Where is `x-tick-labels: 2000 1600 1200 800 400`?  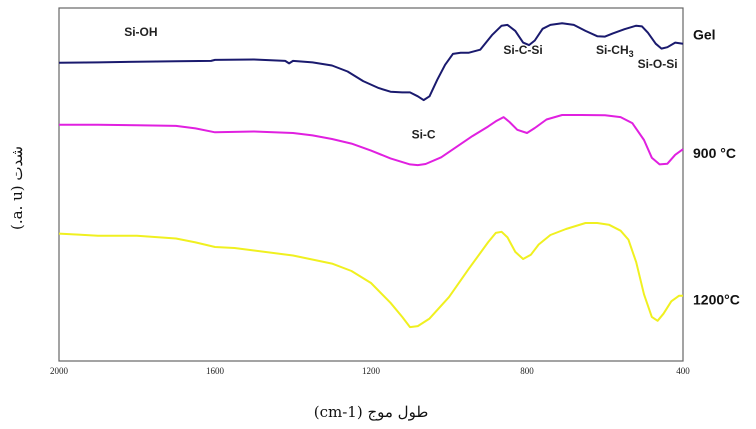
x-tick-labels: 2000 1600 1200 800 400 is located at coordinates (370, 371).